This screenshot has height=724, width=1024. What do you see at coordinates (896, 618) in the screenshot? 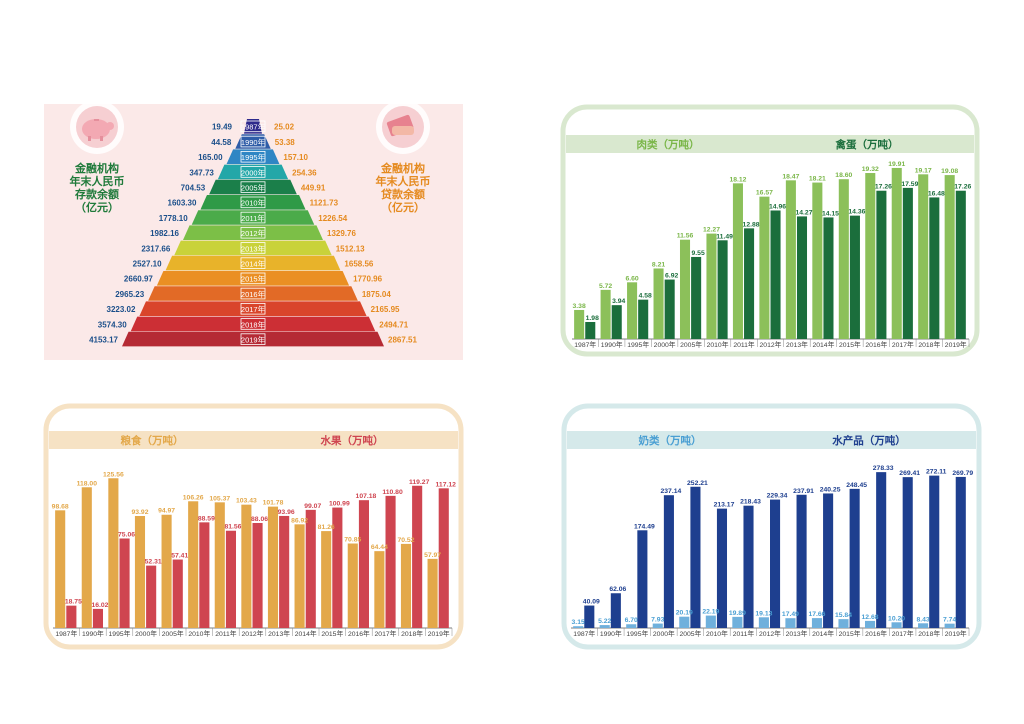
I see `series1-value-label: 10.20` at bounding box center [896, 618].